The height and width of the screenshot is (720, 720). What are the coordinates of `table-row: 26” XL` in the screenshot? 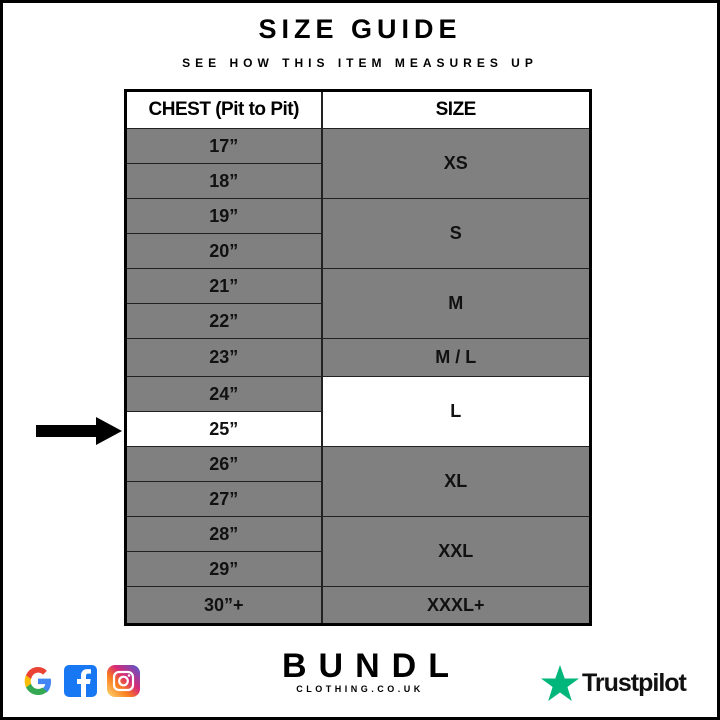 It's located at (358, 481).